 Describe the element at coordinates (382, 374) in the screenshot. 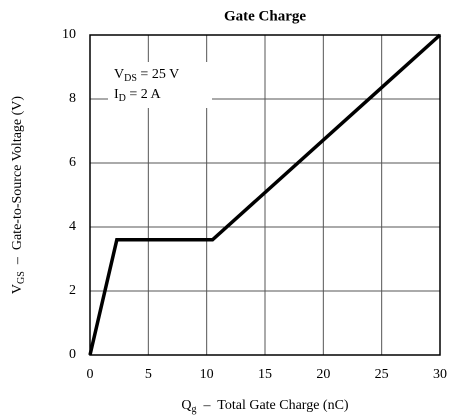

I see `x-tick-label: 25` at that location.